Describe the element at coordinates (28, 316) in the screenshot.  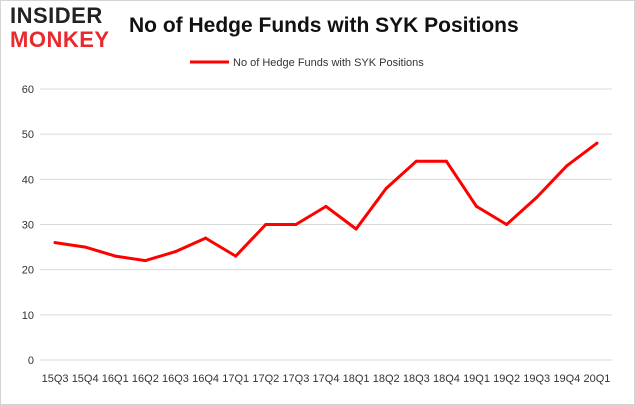
I see `y-tick-label: 10` at that location.